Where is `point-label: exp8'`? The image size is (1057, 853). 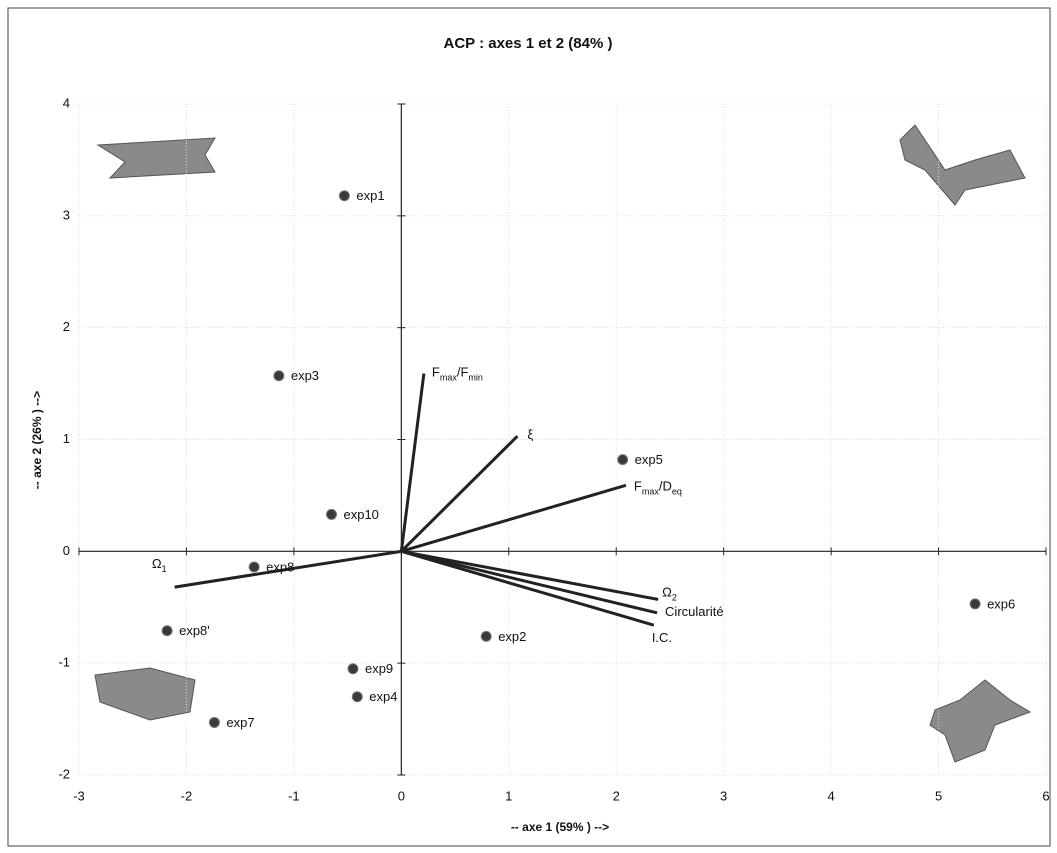 point-label: exp8' is located at coordinates (194, 630).